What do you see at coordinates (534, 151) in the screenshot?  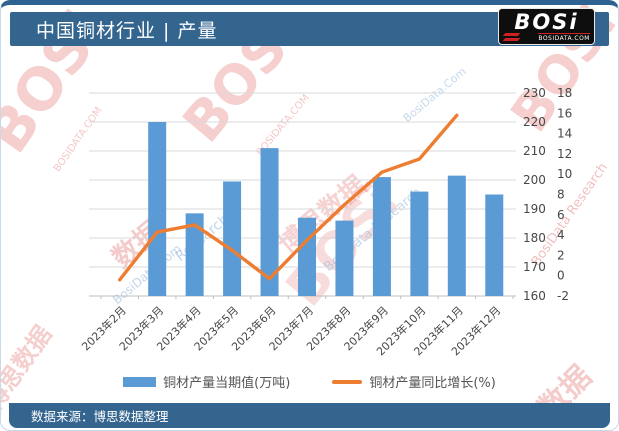 I see `bar-axis-tick-label: 210` at bounding box center [534, 151].